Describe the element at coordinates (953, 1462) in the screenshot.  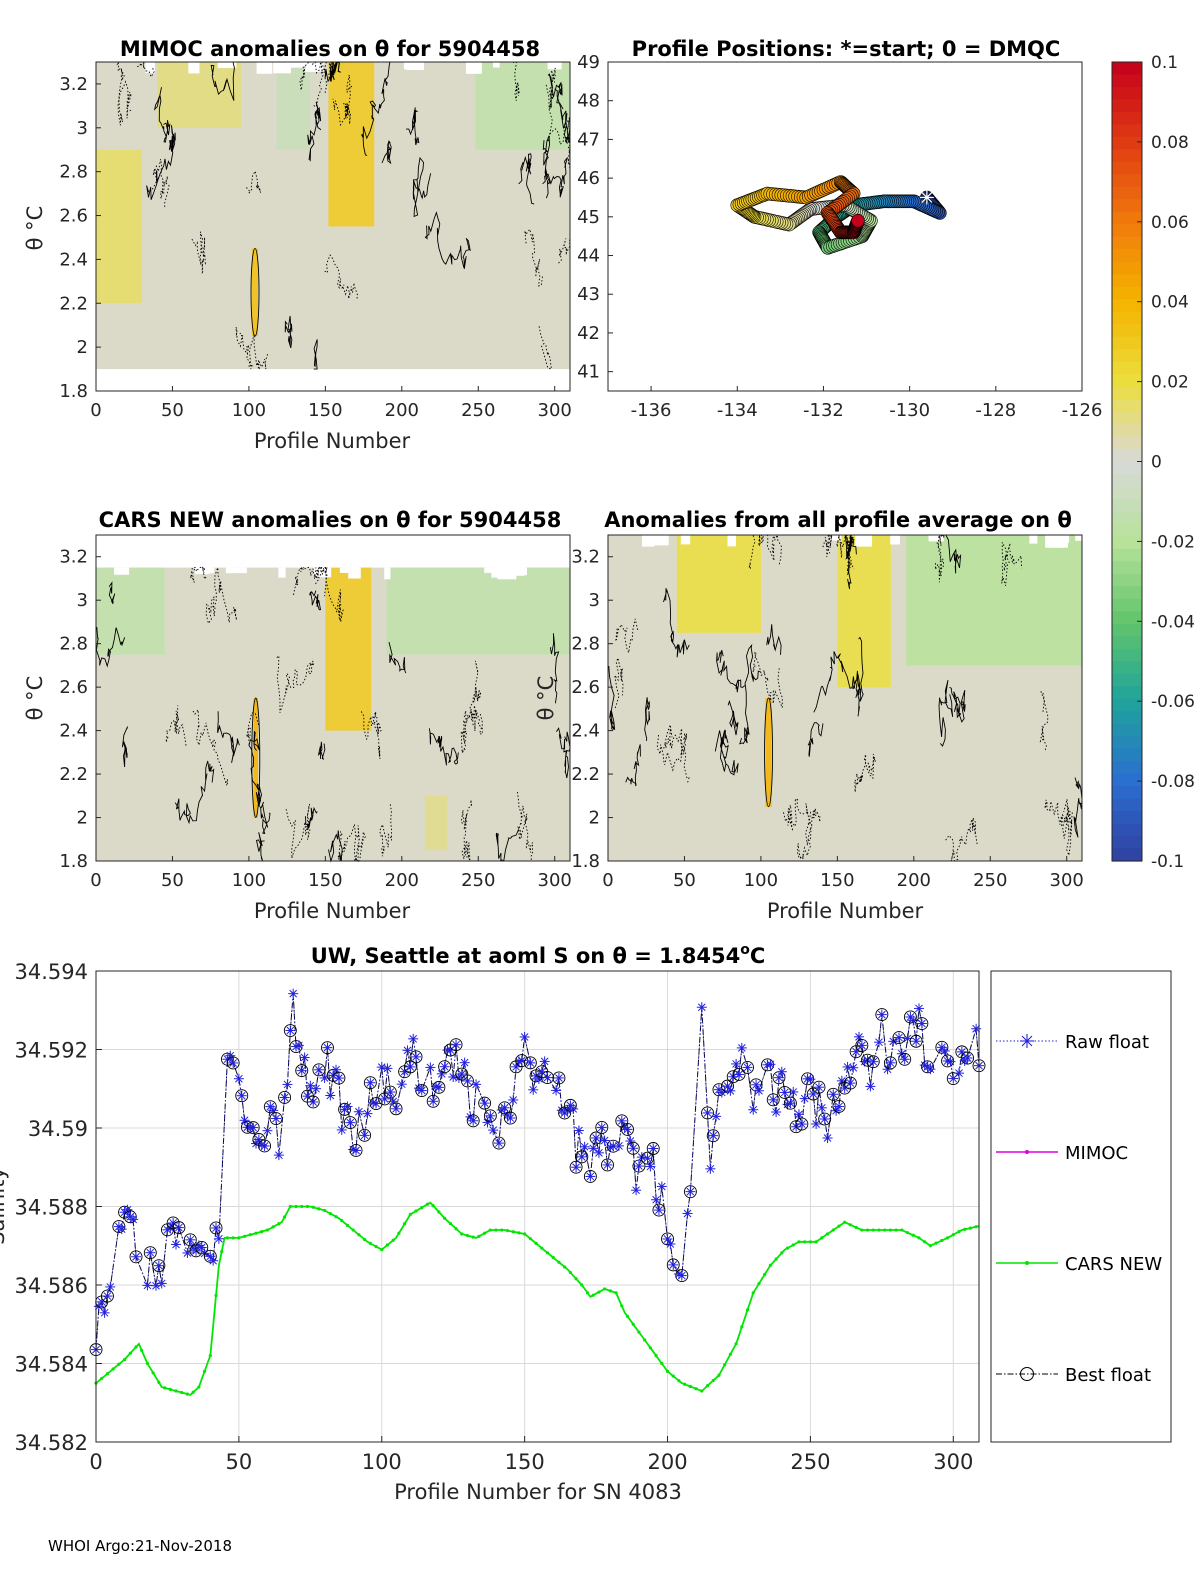
I see `x-tick-label: 300` at that location.